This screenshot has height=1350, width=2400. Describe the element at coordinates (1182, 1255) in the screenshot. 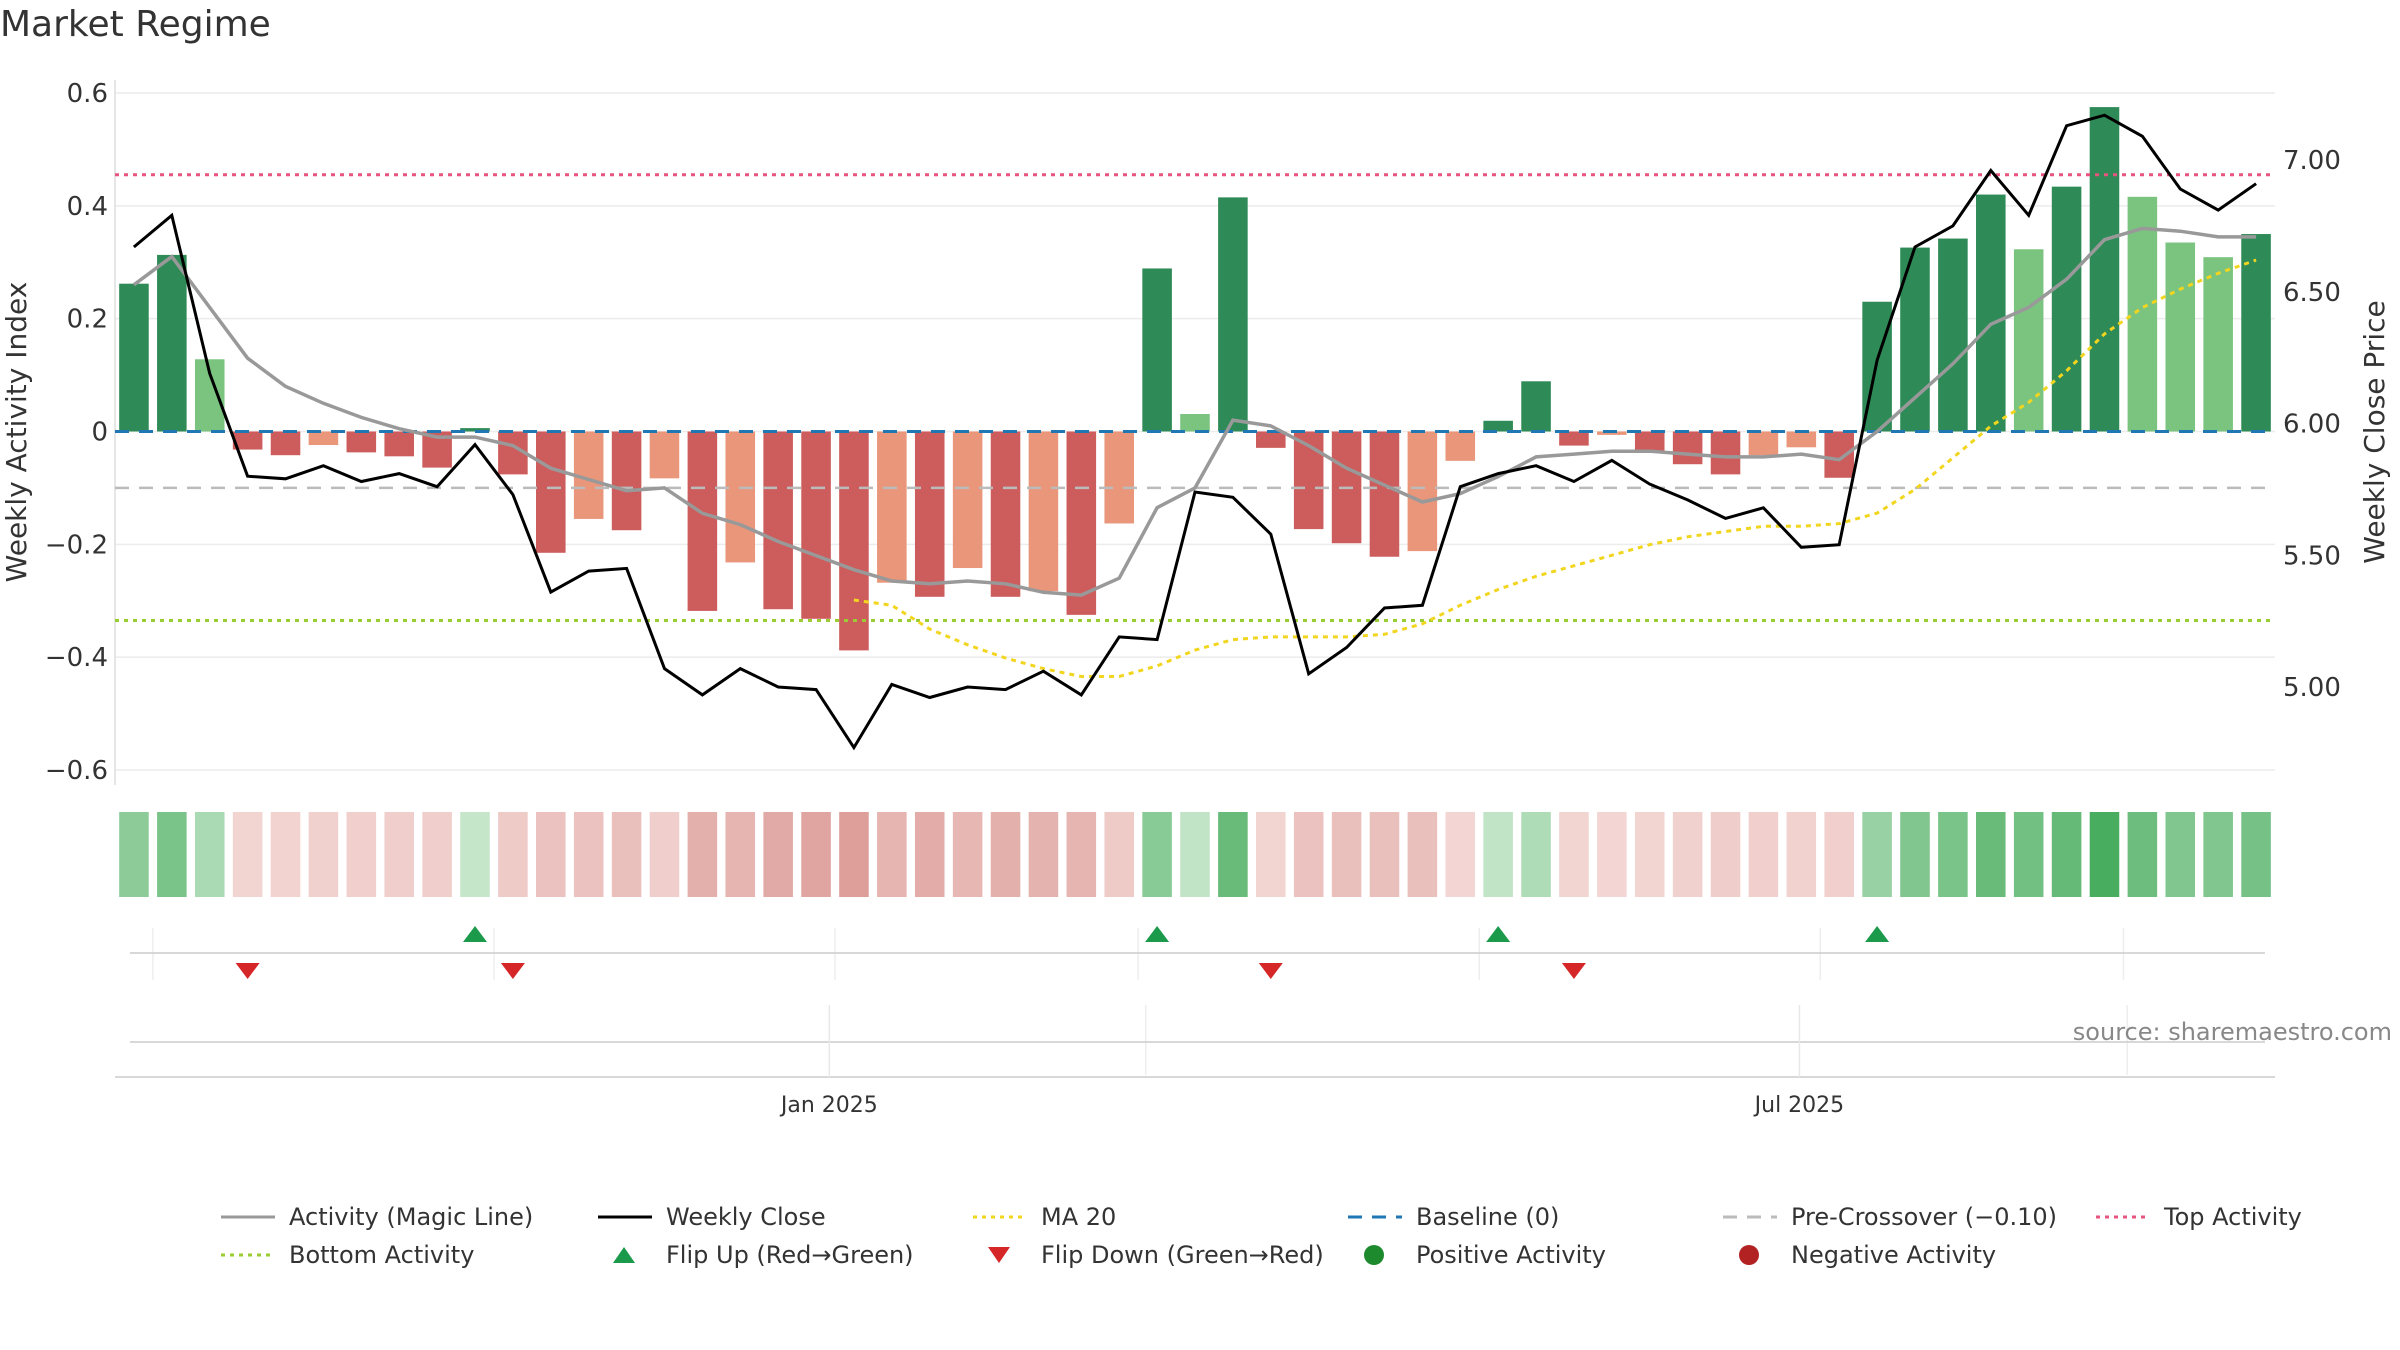

I see `legend-label: Flip Down (Green→Red)` at that location.